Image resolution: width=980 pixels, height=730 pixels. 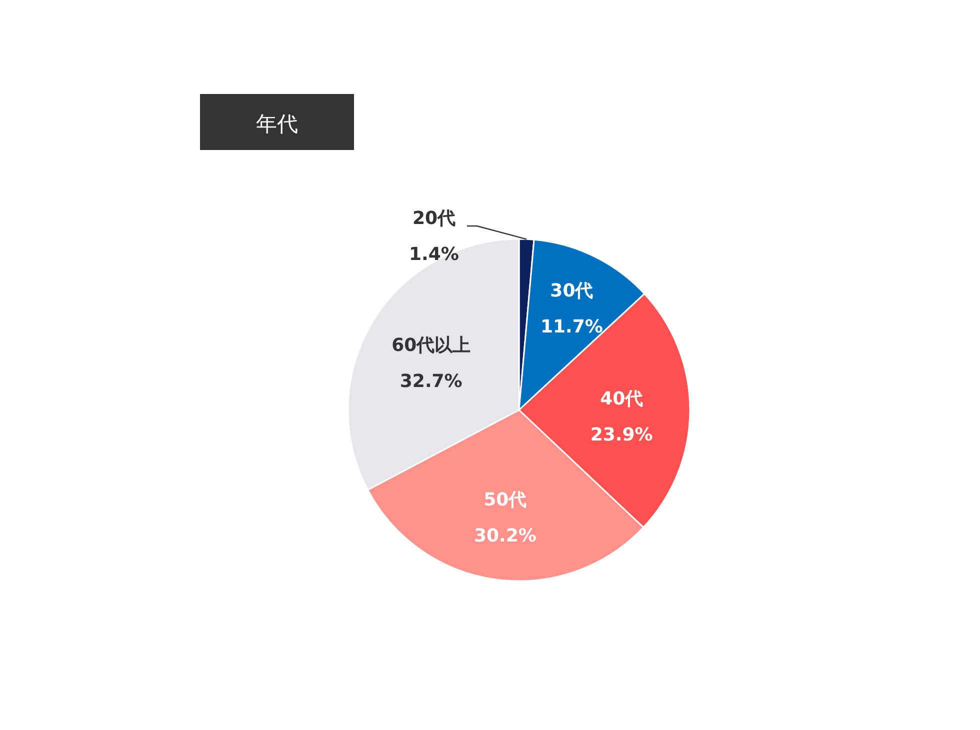 What do you see at coordinates (505, 536) in the screenshot?
I see `data-label: 30.2%` at bounding box center [505, 536].